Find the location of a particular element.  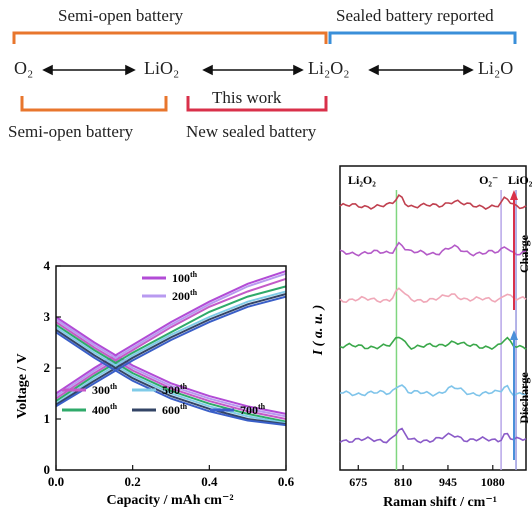

charge-label: Charge is located at coordinates (524, 253).